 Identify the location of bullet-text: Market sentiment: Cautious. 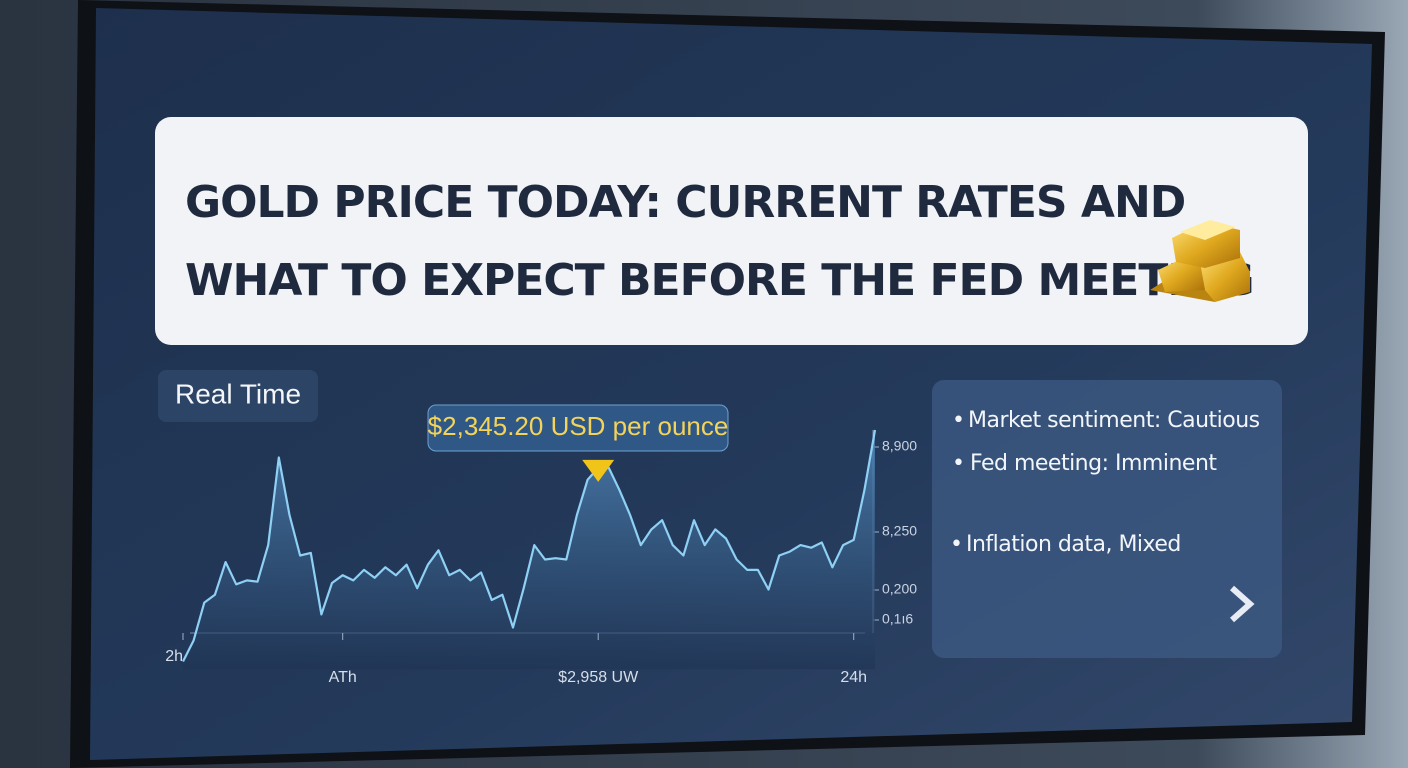
(1114, 420).